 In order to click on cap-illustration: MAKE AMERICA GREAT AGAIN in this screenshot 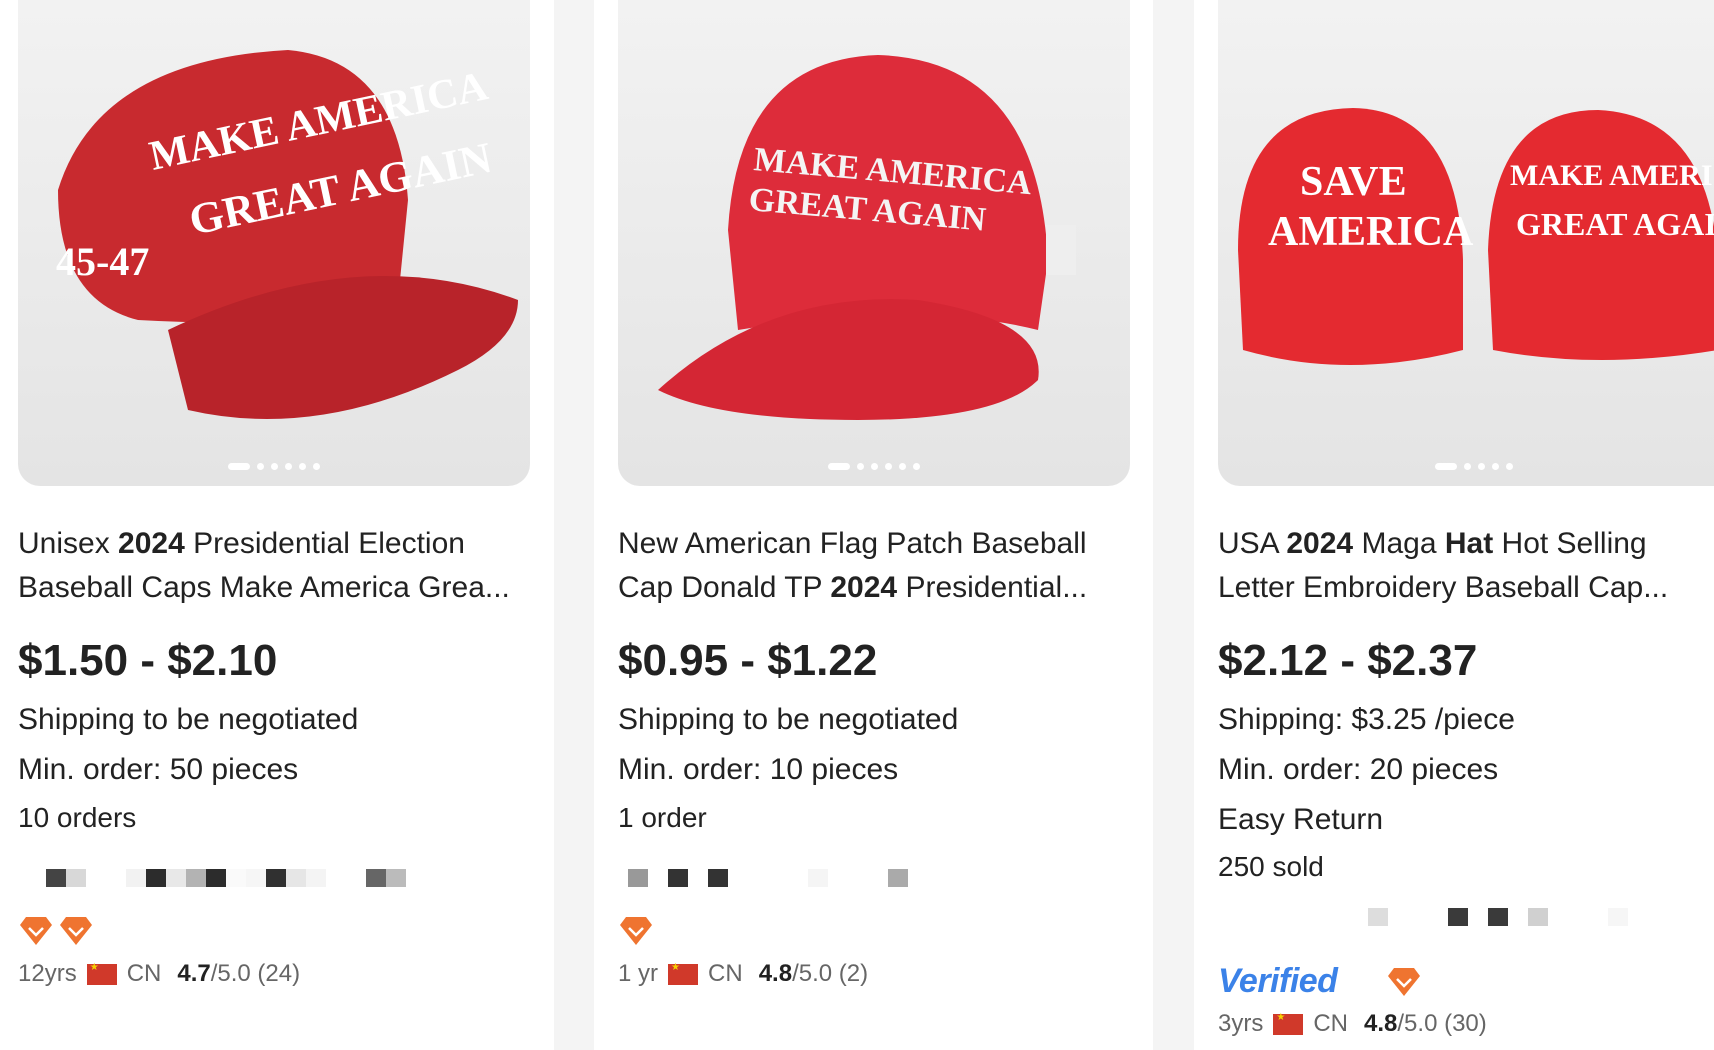, I will do `click(867, 237)`.